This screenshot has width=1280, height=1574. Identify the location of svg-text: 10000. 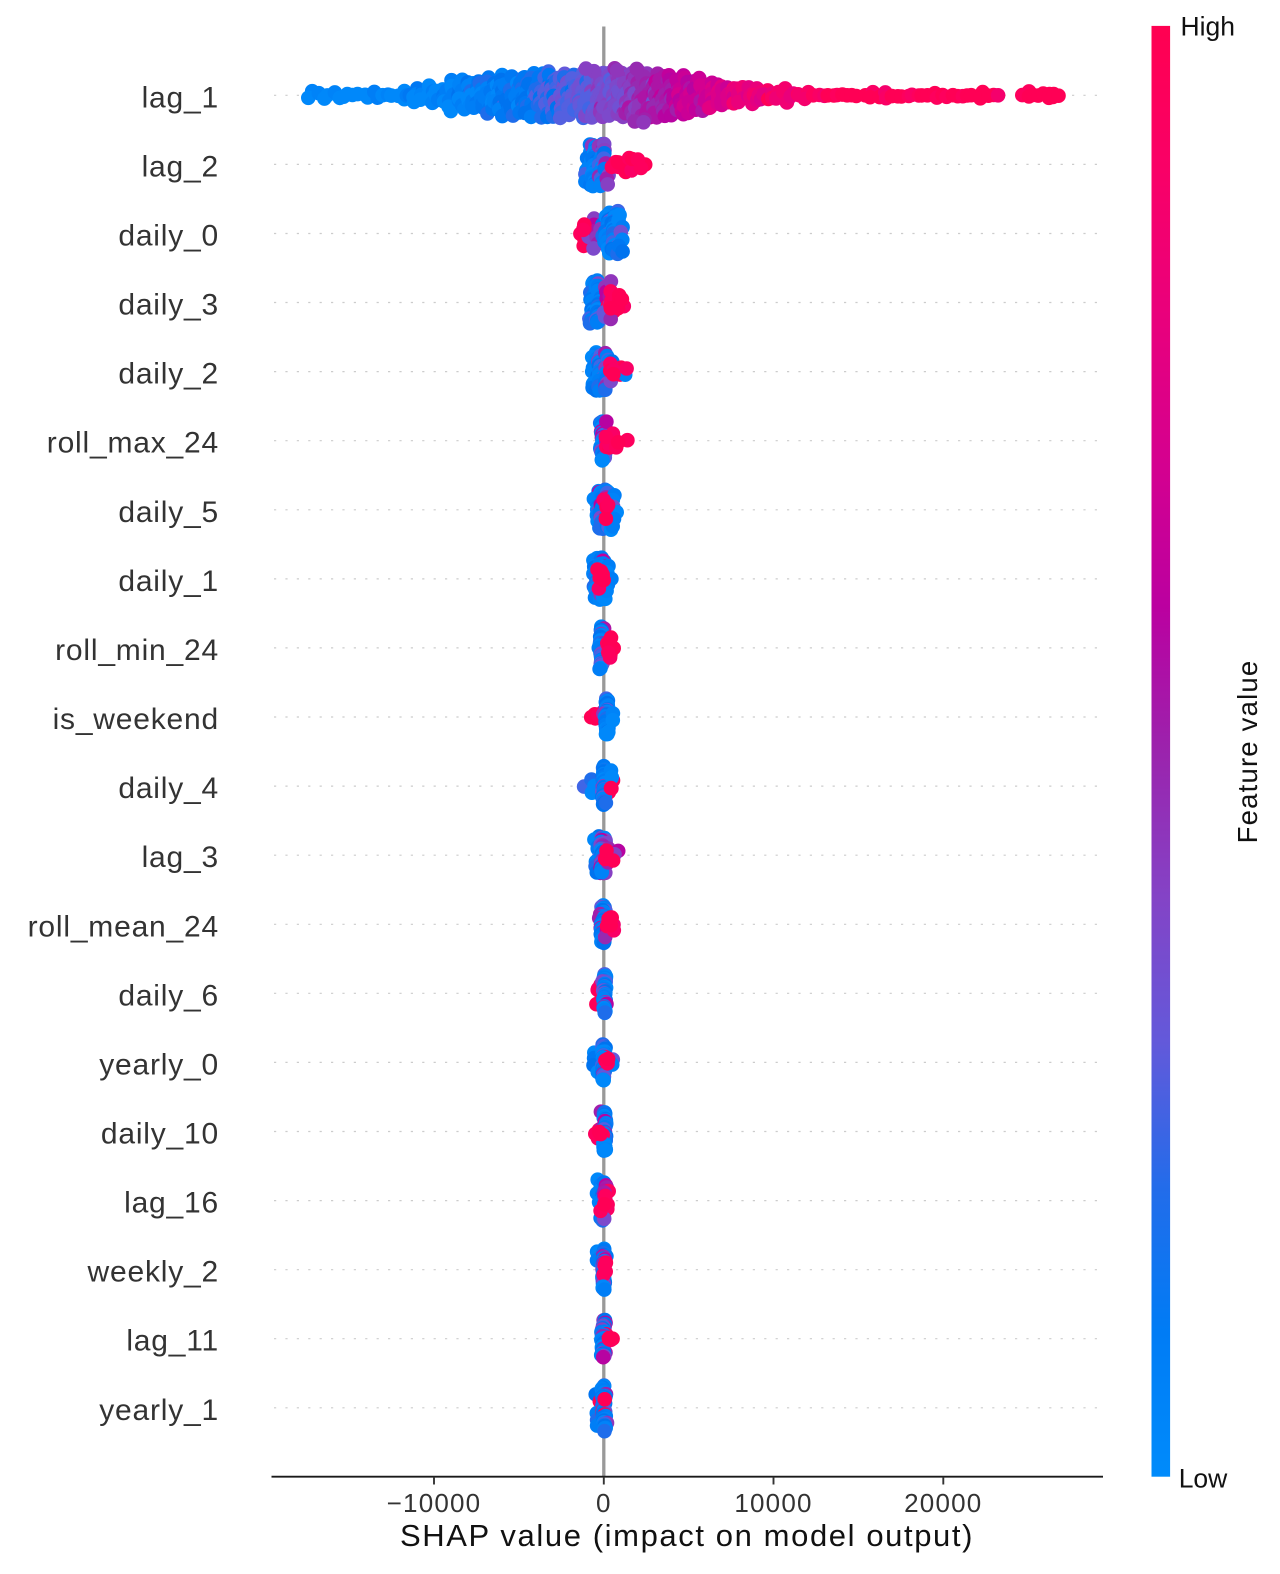
(773, 1503).